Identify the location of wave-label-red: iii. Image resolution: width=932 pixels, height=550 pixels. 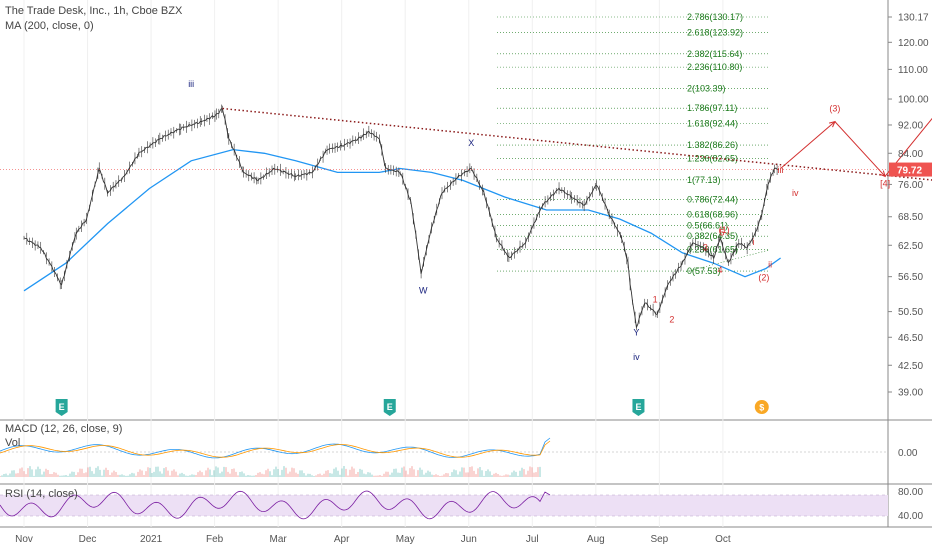
(781, 170).